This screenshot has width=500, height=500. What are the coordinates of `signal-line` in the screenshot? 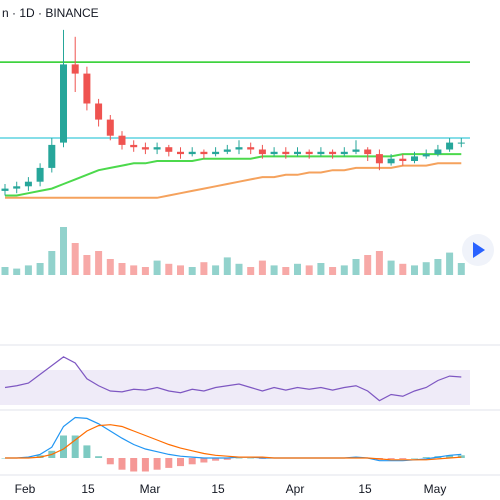 It's located at (233, 442).